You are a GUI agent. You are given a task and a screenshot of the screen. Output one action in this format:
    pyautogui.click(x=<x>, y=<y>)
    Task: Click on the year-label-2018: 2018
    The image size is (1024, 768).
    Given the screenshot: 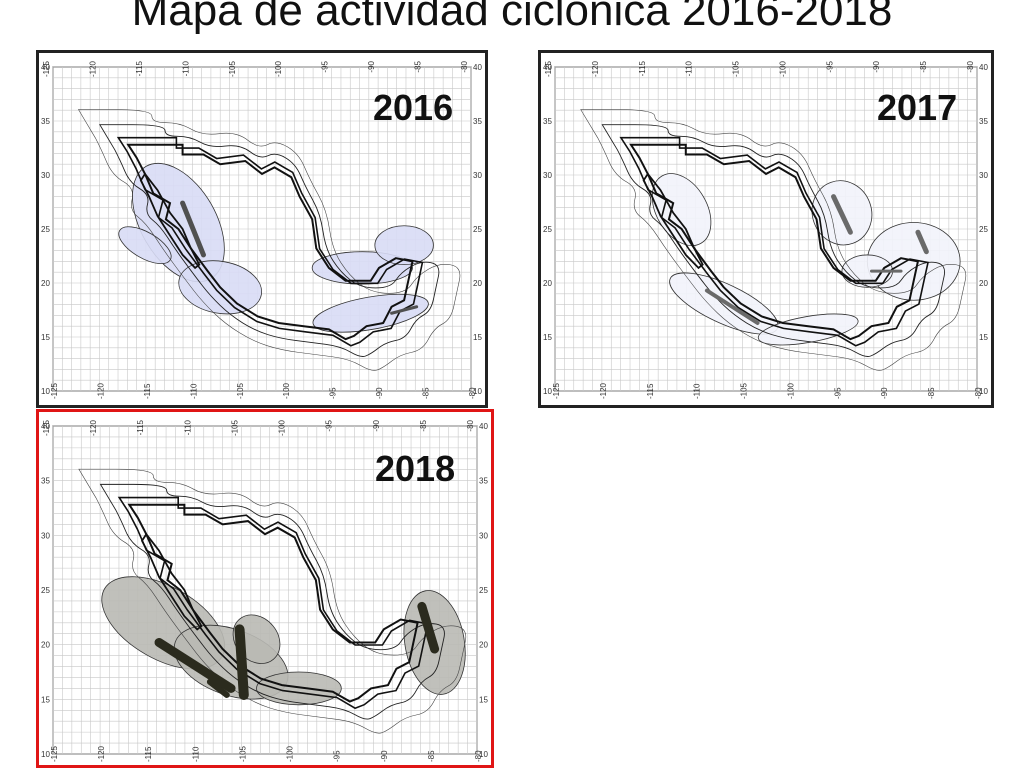 What is the action you would take?
    pyautogui.click(x=415, y=468)
    